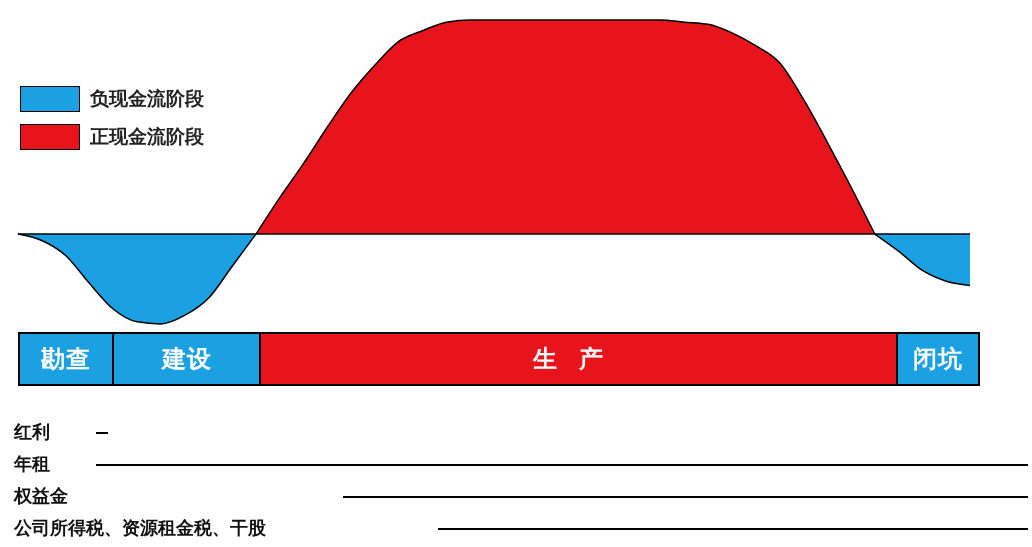  Describe the element at coordinates (142, 528) in the screenshot. I see `text: 公司所得税、资源租金税、干股` at that location.